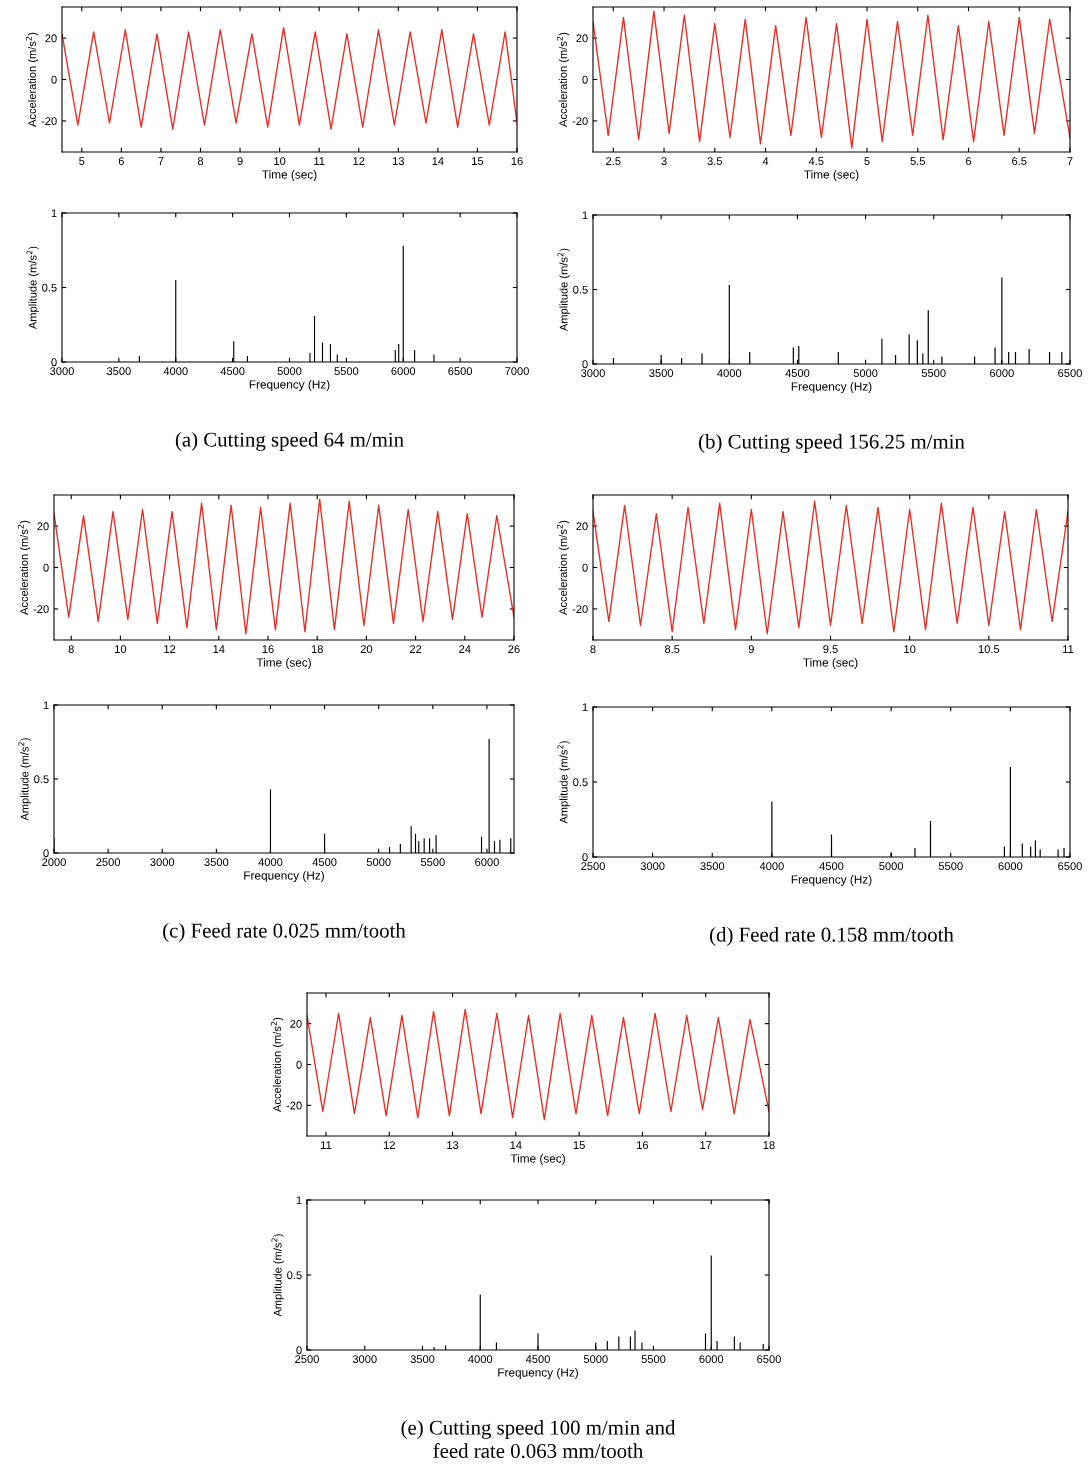  I want to click on y-axis-title: Amplitude (m/s$^{2}$), so click(563, 782).